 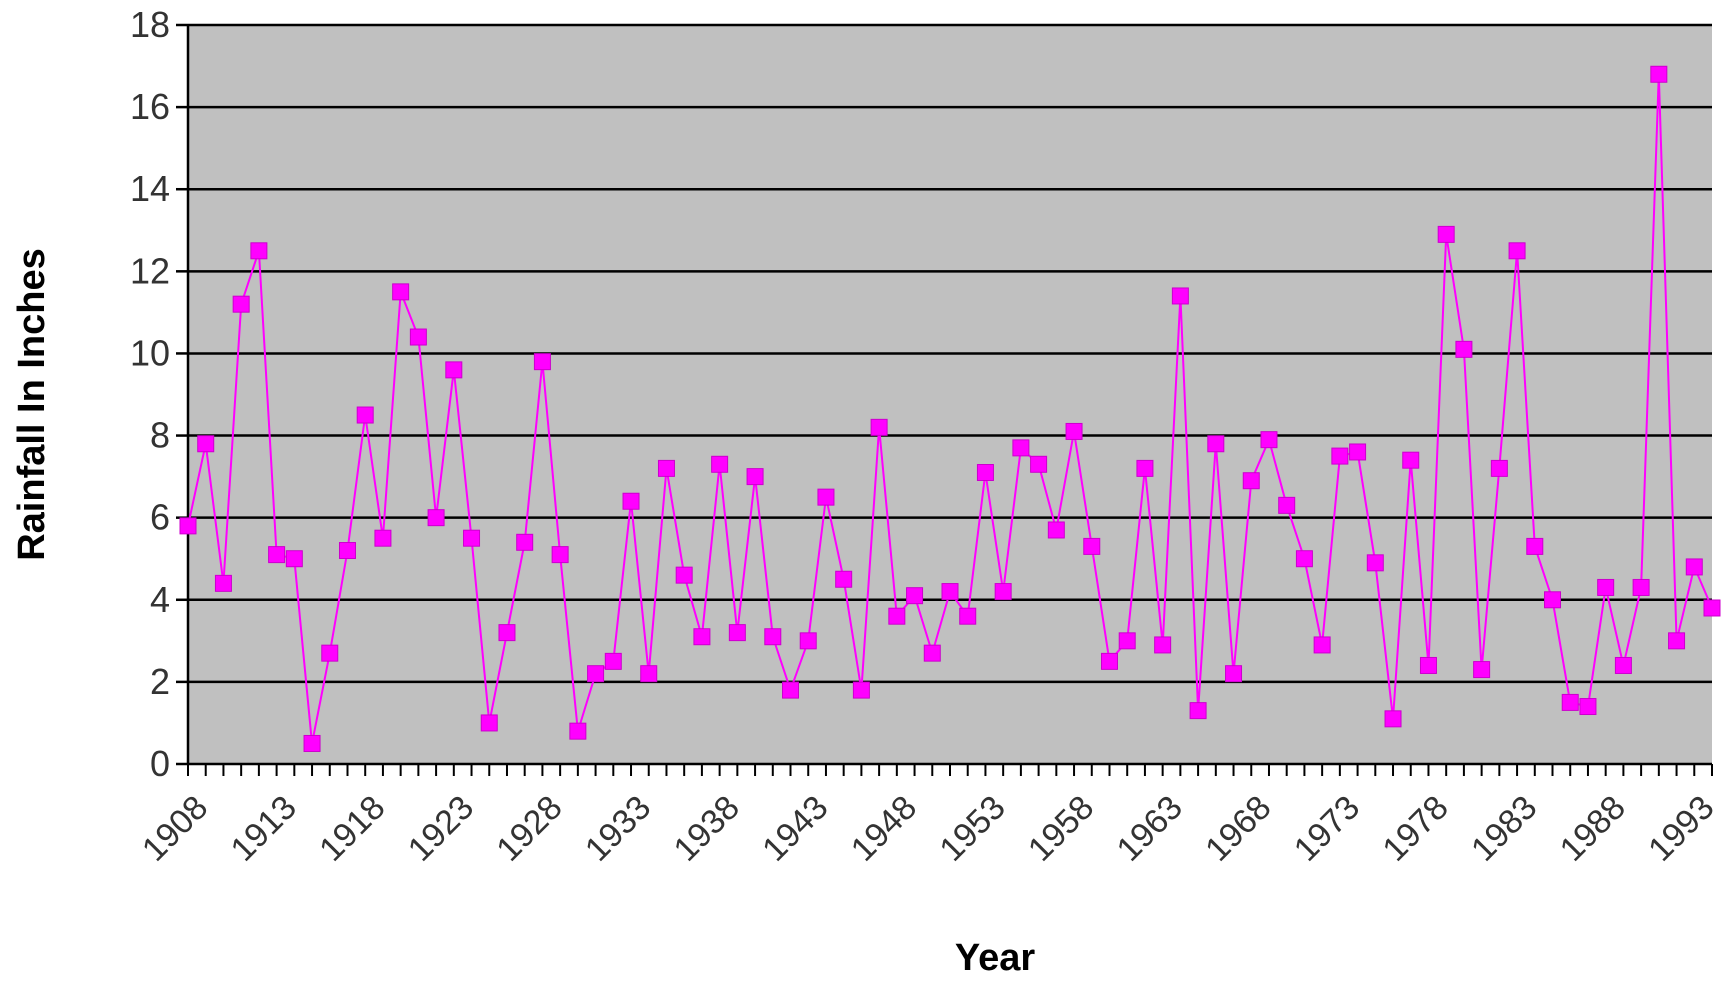 What do you see at coordinates (915, 596) in the screenshot?
I see `data-point-1949` at bounding box center [915, 596].